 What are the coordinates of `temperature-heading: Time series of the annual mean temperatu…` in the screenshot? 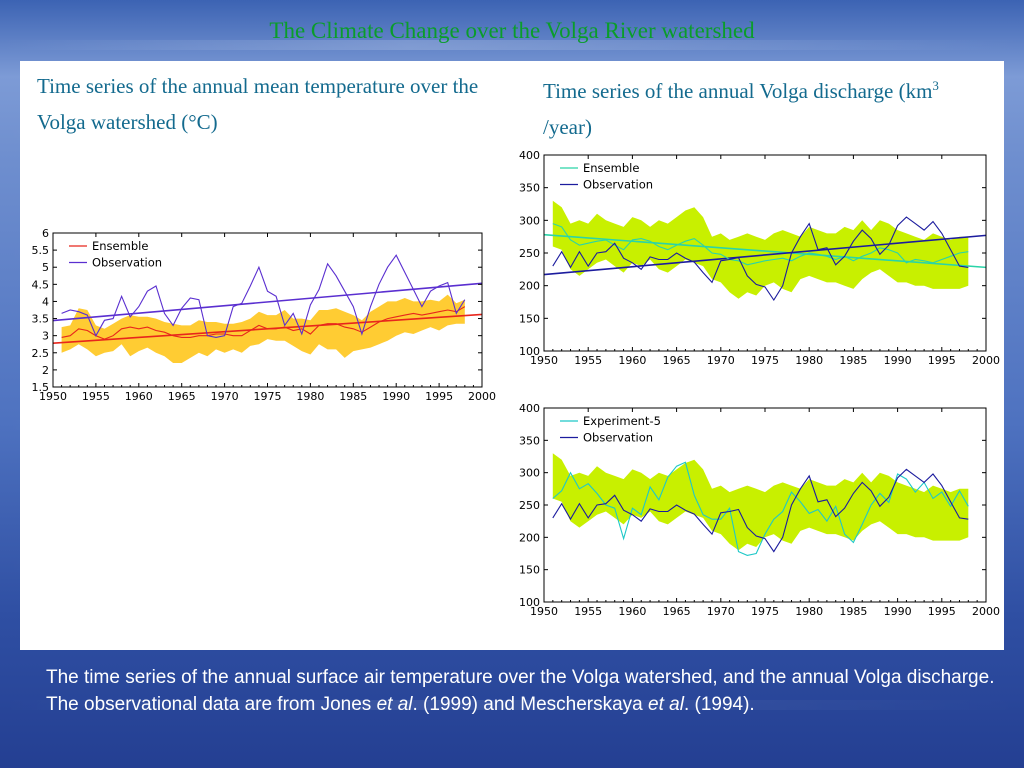 It's located at (258, 104).